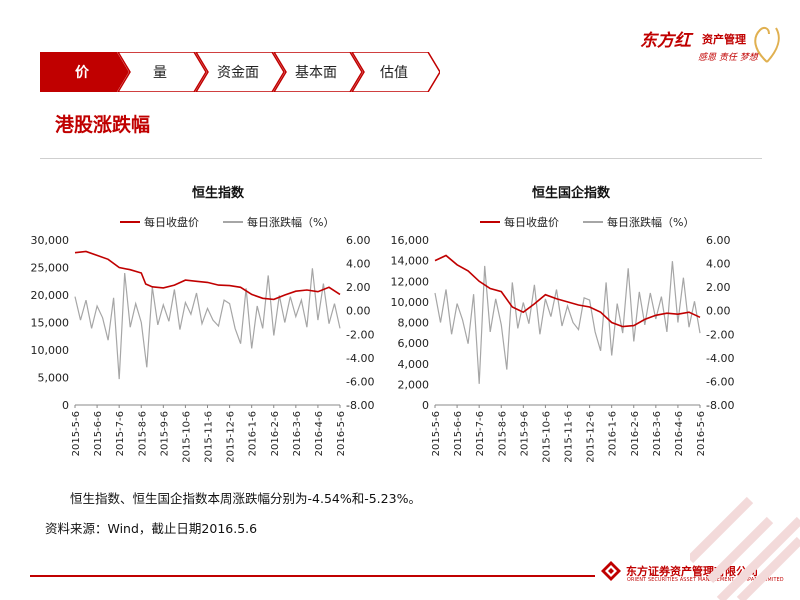 Image resolution: width=800 pixels, height=600 pixels. I want to click on y-left-tick-label: 16,000, so click(410, 240).